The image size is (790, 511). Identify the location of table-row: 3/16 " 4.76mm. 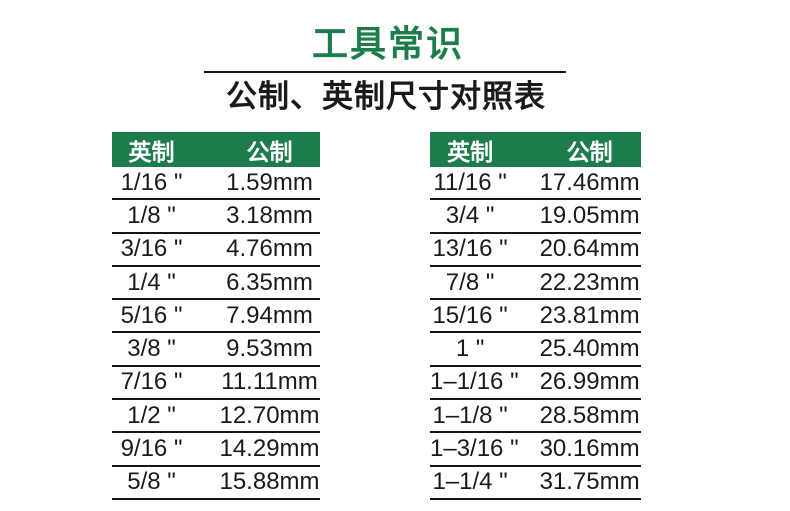
(216, 250).